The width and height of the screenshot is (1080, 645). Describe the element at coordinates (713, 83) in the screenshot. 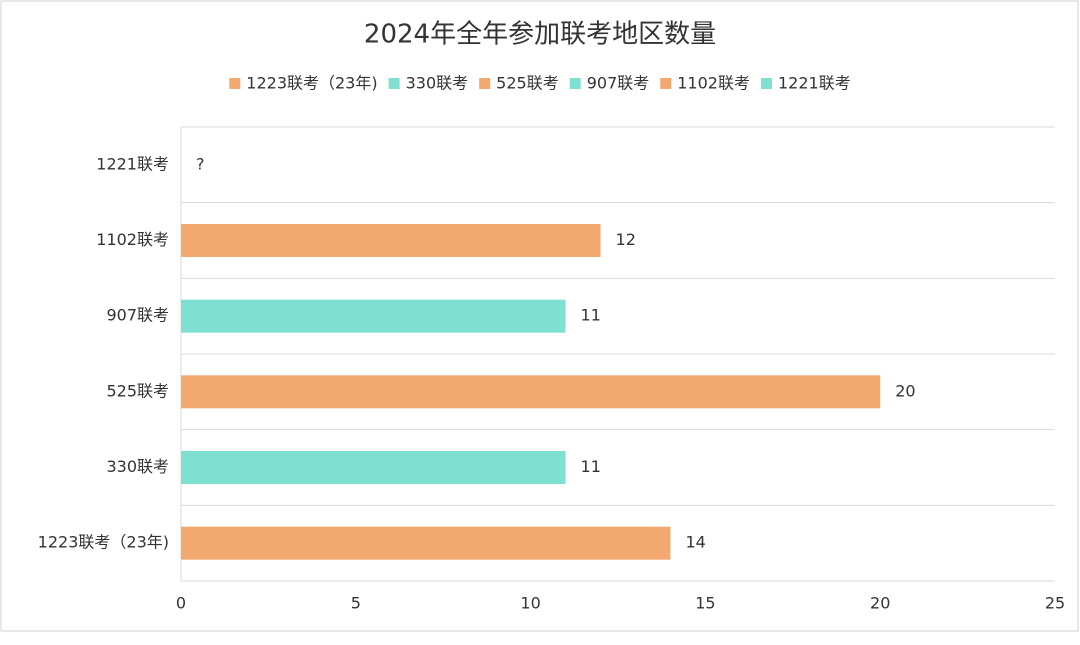

I see `legend-label: 1102联考` at that location.